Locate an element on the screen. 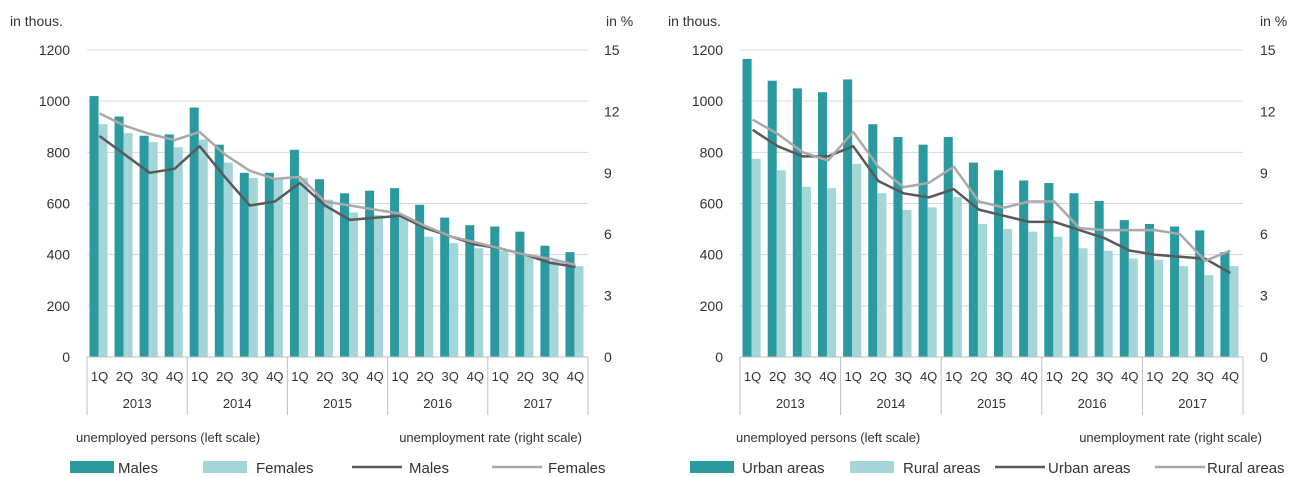 The height and width of the screenshot is (477, 1297). right-axis-unit: in % is located at coordinates (1273, 21).